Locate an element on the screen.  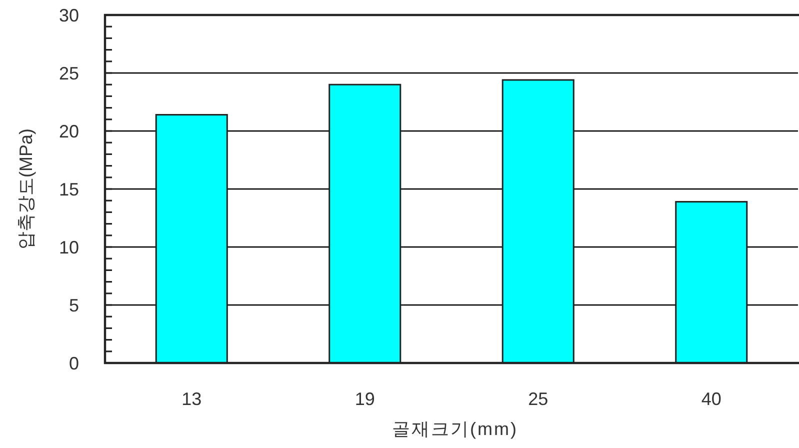
y-axis-title: 압축강도(MPa) is located at coordinates (26, 189).